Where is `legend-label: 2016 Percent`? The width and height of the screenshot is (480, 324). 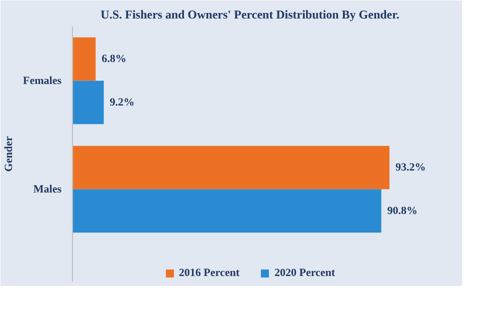 legend-label: 2016 Percent is located at coordinates (209, 273).